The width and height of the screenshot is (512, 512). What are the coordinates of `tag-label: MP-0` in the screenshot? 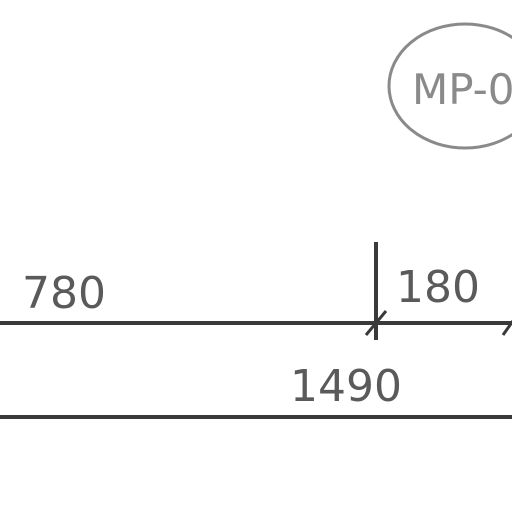 It's located at (462, 89).